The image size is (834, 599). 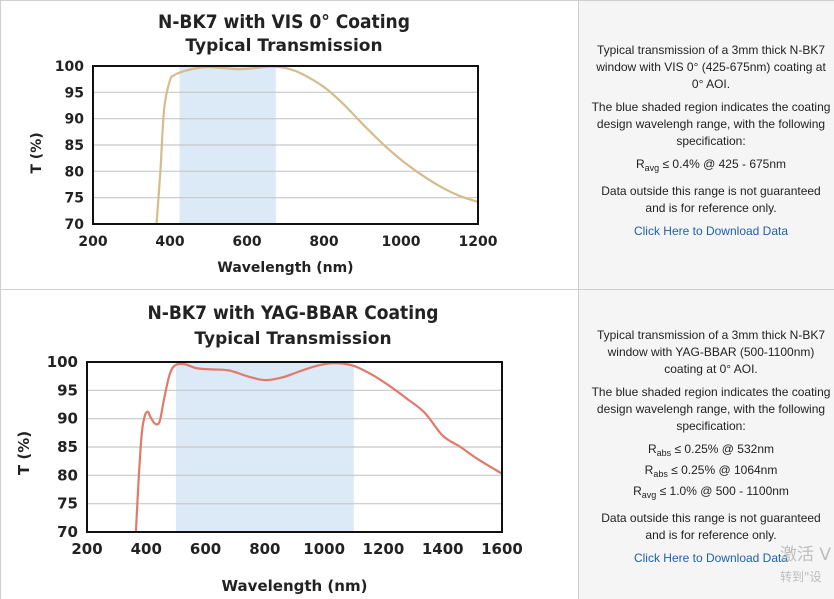 What do you see at coordinates (801, 577) in the screenshot?
I see `watermark-text: 转到"设` at bounding box center [801, 577].